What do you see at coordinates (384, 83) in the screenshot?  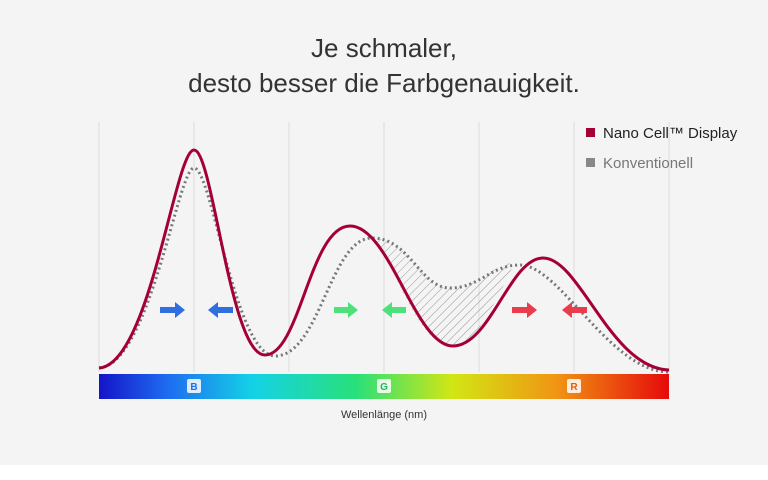 I see `title-line: desto besser die Farbgenauigkeit.` at bounding box center [384, 83].